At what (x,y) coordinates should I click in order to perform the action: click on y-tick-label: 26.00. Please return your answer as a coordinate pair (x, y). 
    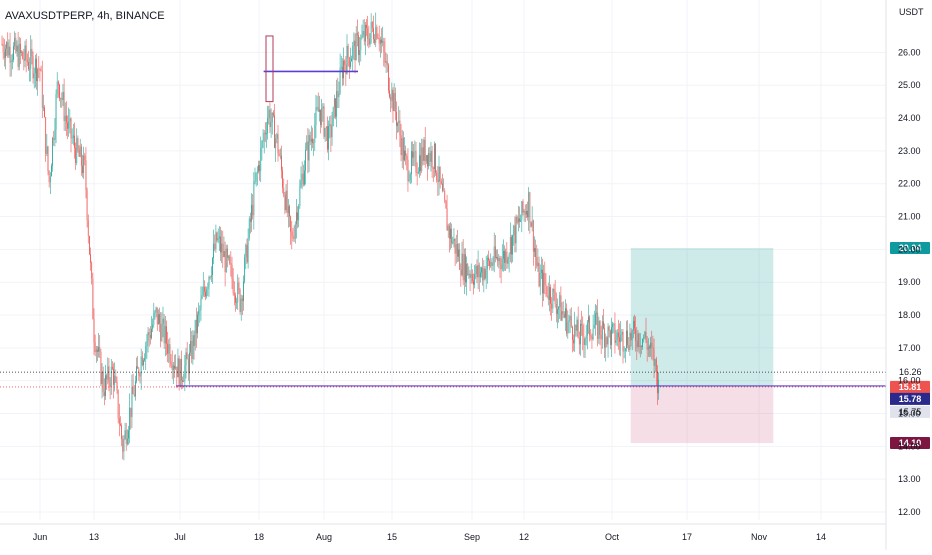
    Looking at the image, I should click on (909, 52).